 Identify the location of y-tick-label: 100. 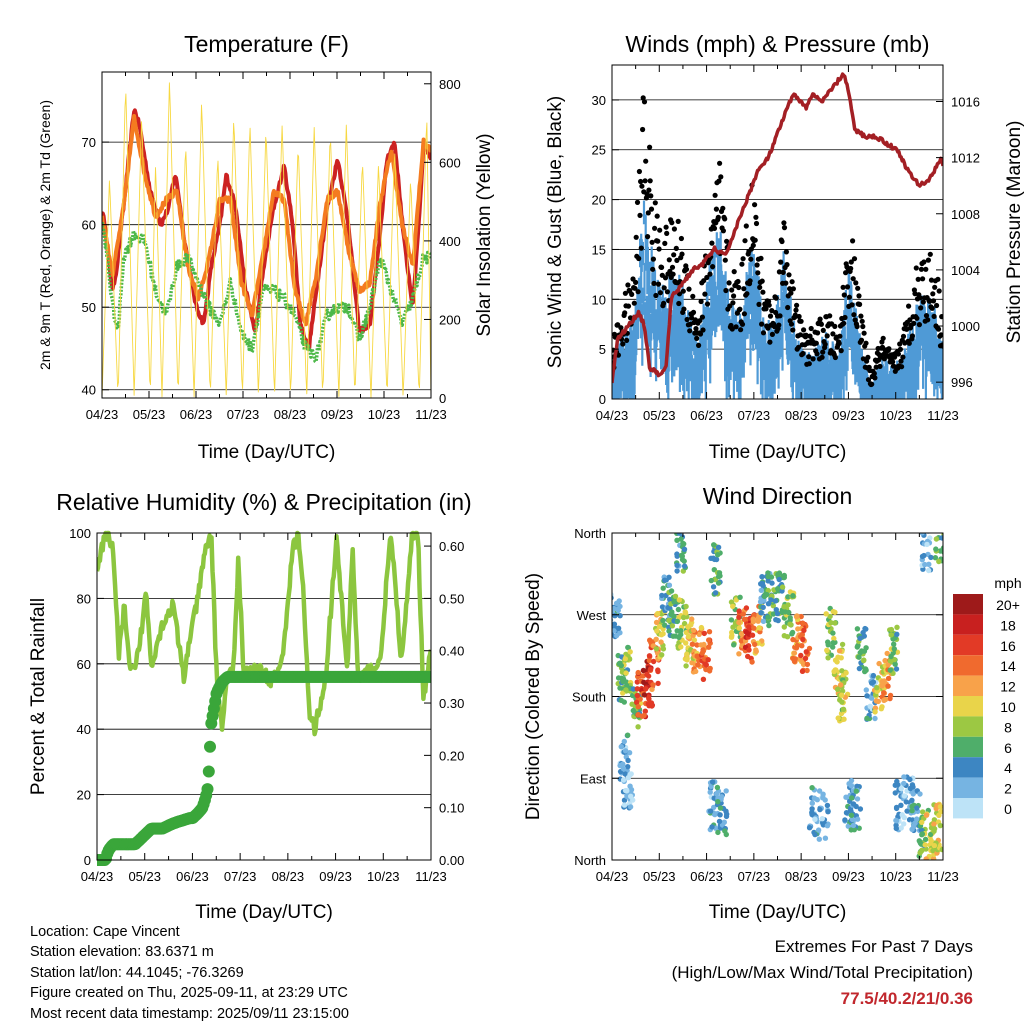
(80, 533).